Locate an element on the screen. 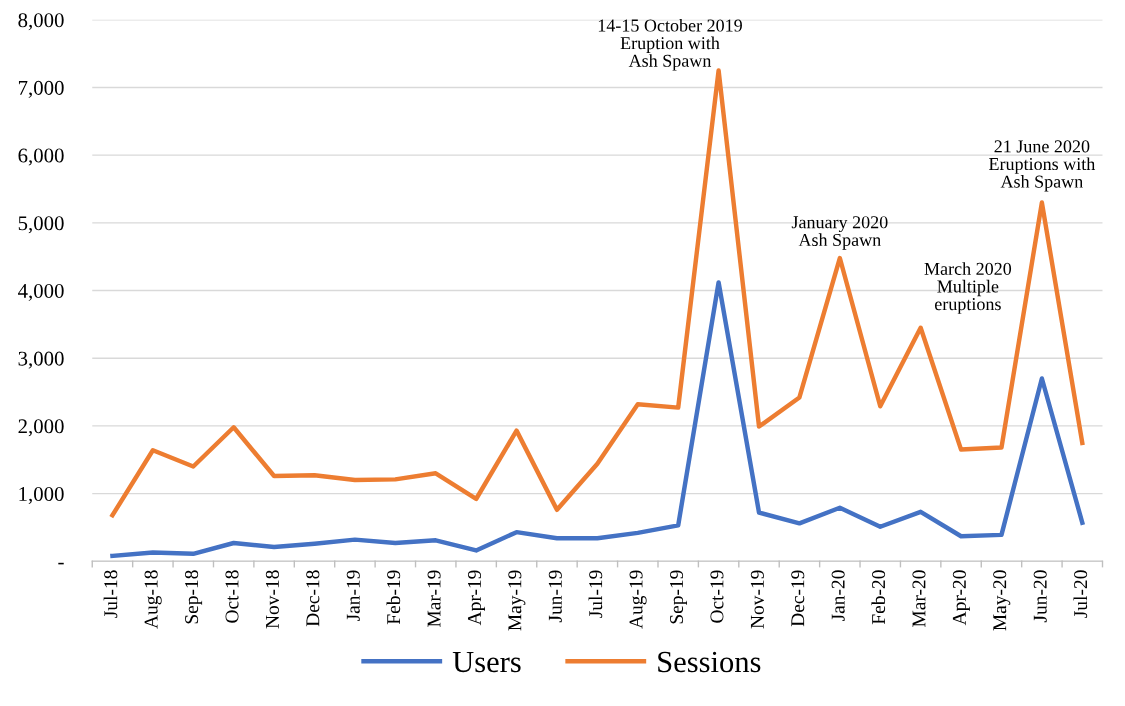 The image size is (1125, 706). x-tick-label: Mar-20 is located at coordinates (919, 598).